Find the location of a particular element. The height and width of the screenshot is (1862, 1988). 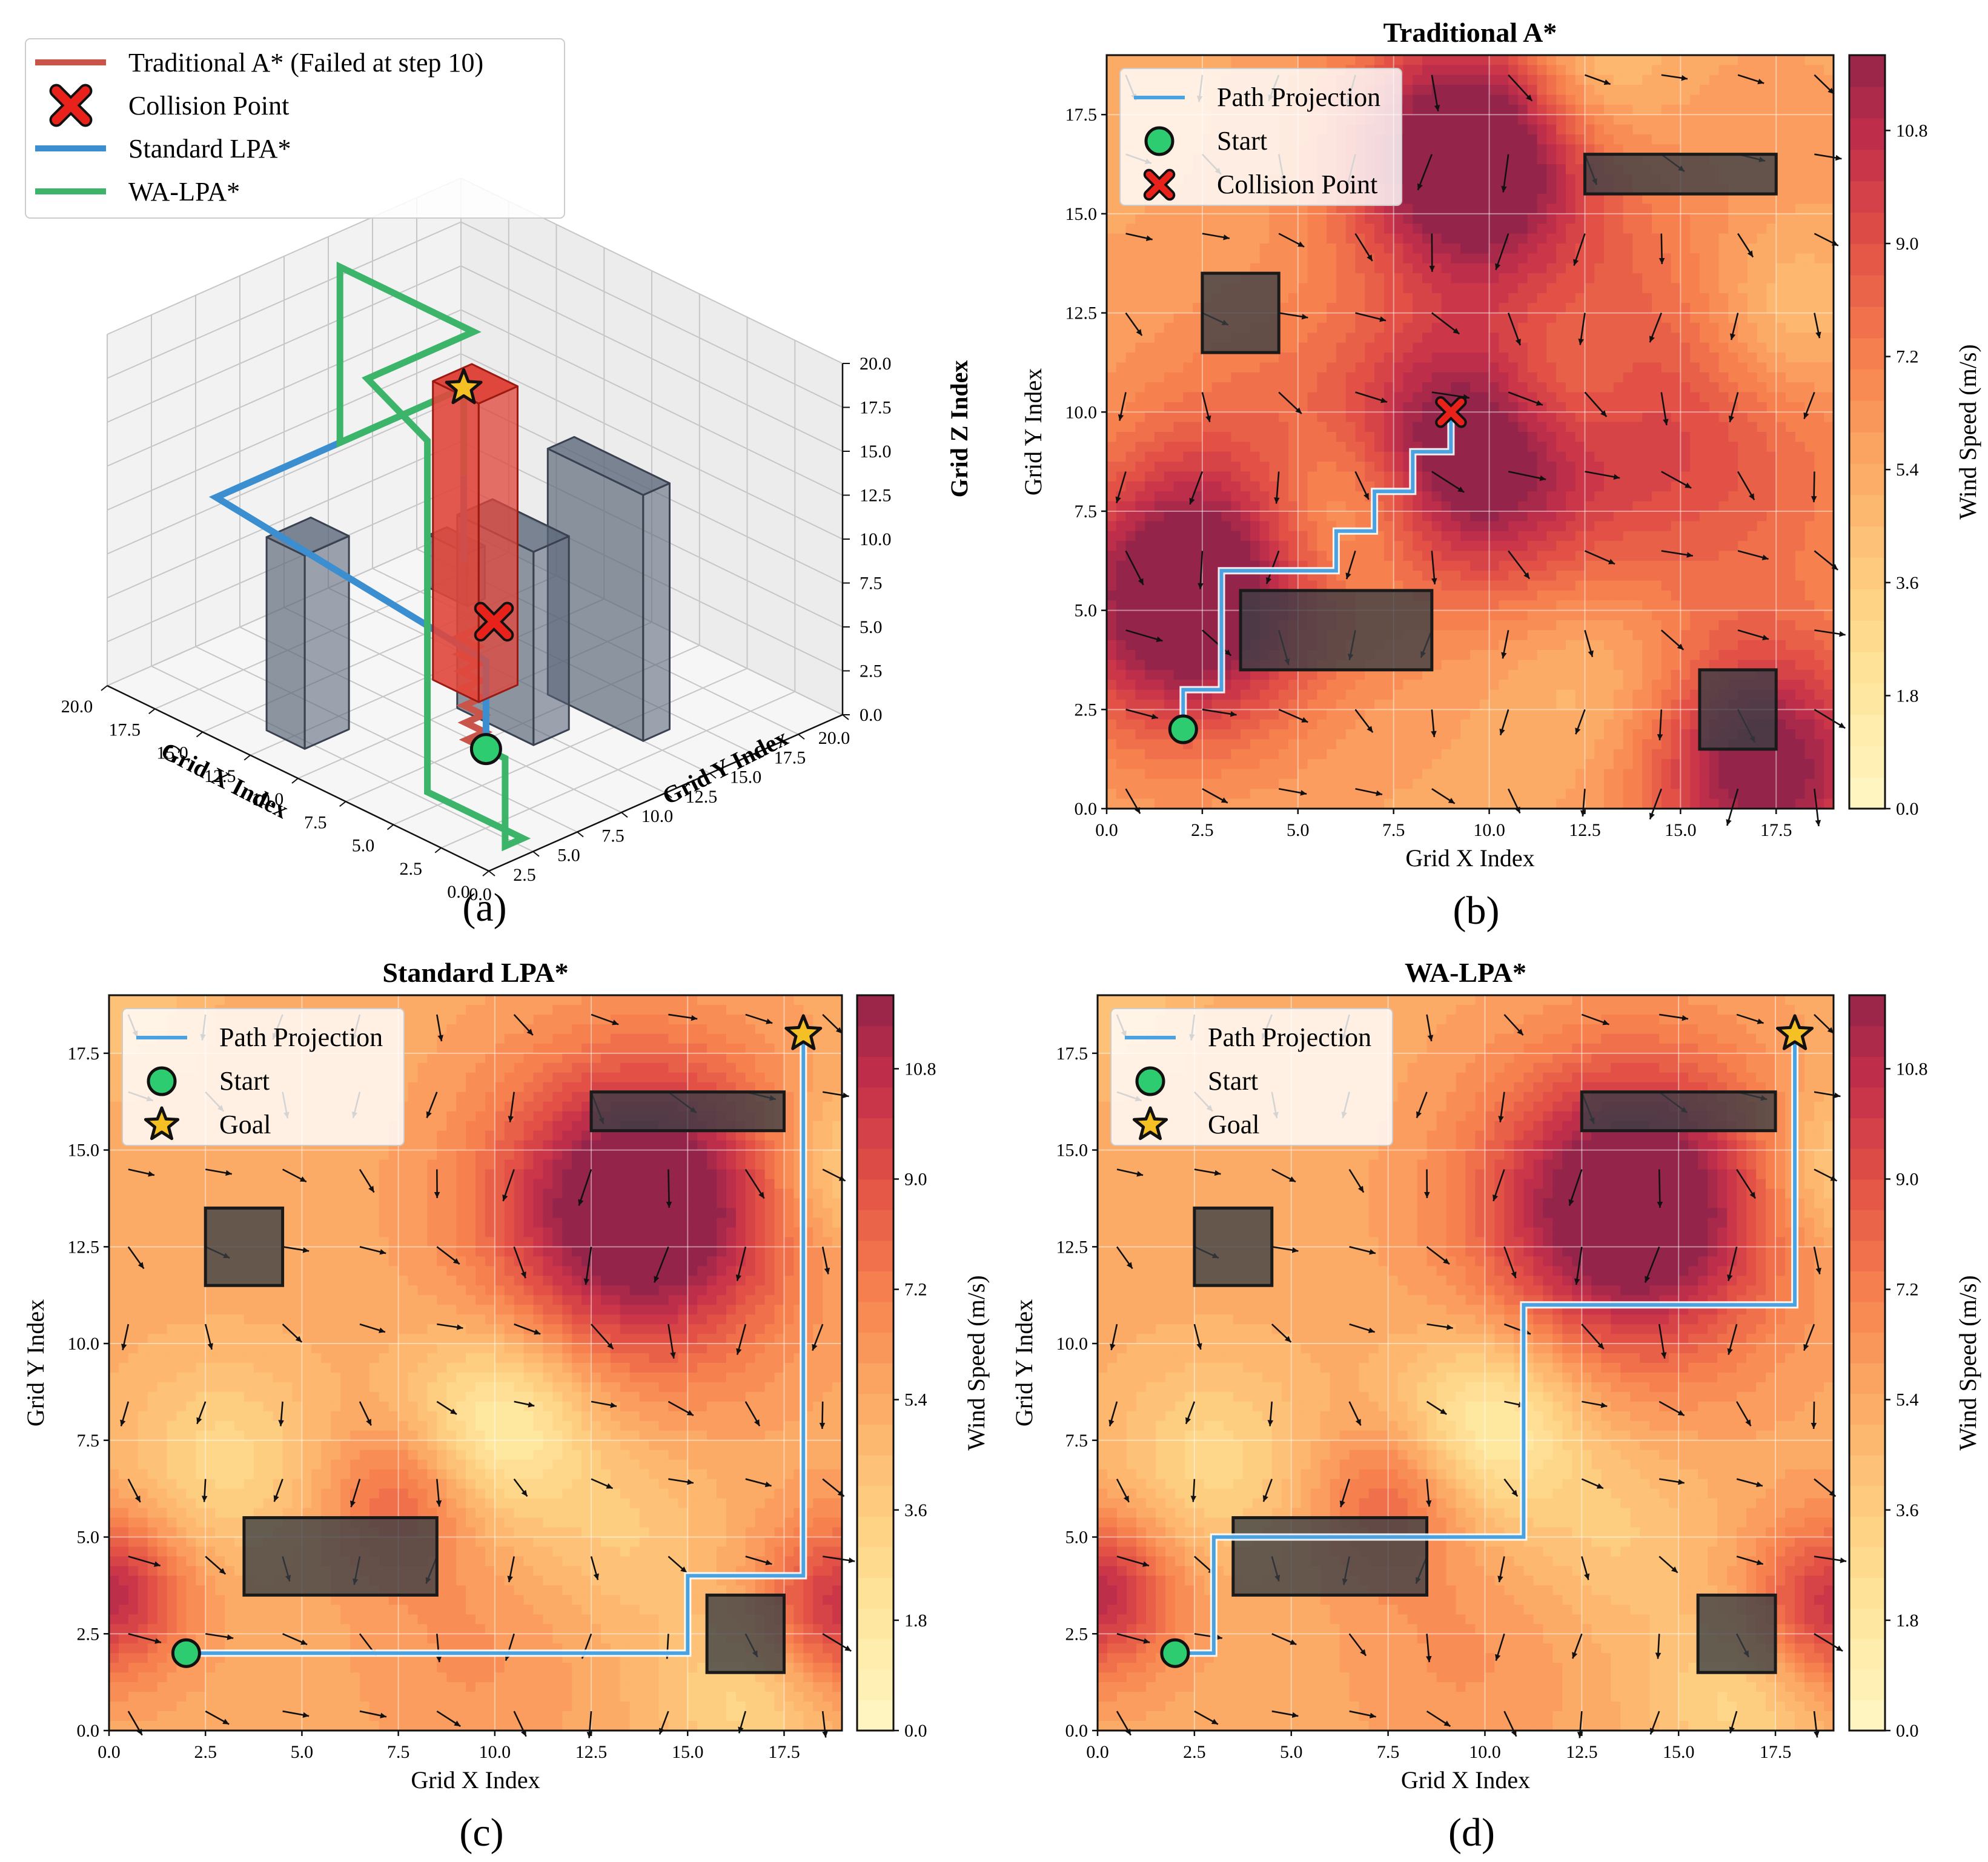

panel-label: (d) is located at coordinates (1471, 1833).